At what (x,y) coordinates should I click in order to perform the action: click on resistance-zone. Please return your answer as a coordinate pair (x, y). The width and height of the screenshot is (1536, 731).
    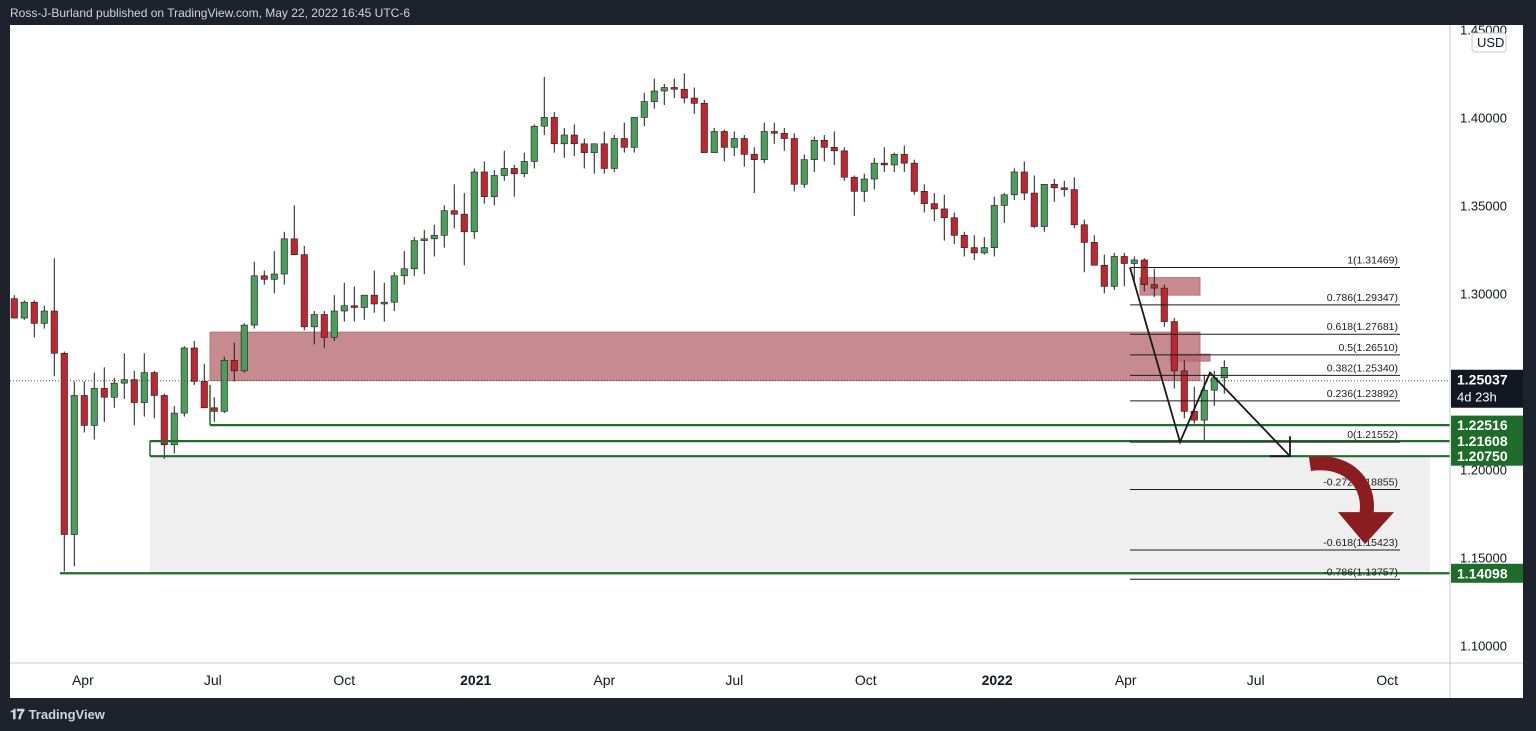
    Looking at the image, I should click on (705, 356).